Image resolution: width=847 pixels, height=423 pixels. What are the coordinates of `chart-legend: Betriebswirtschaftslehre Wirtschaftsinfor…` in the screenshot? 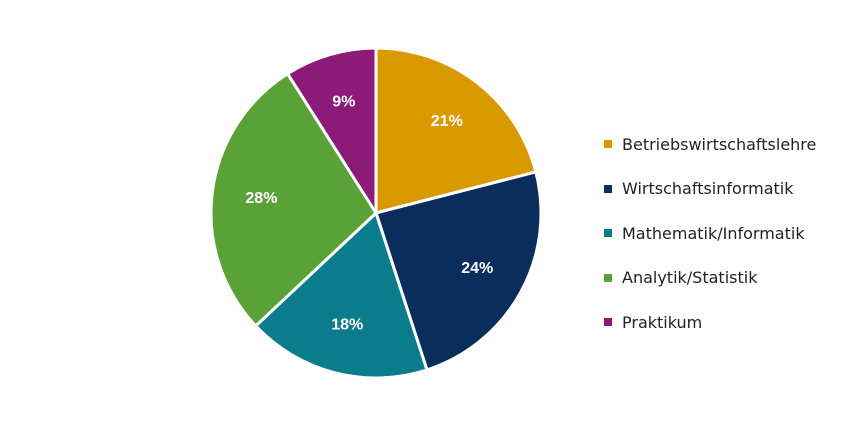 It's located at (710, 233).